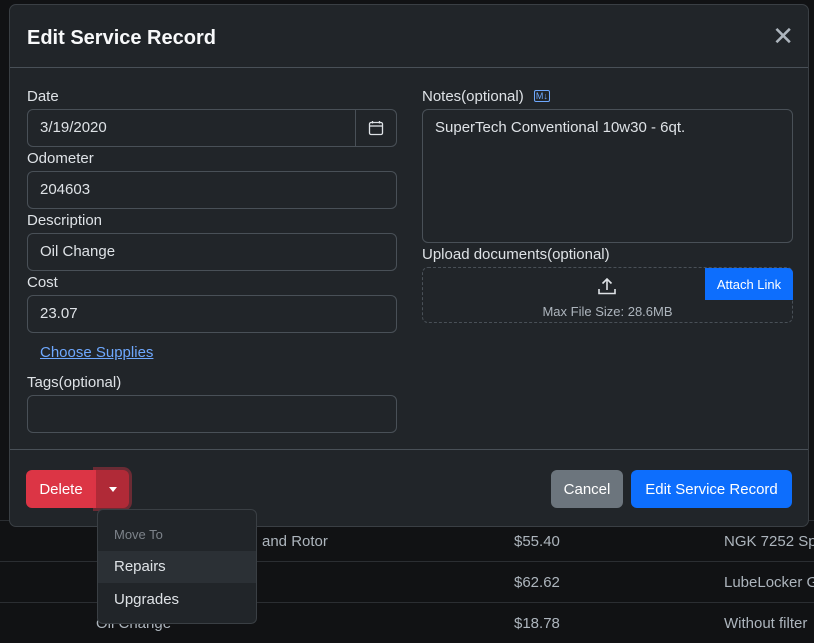 The height and width of the screenshot is (643, 814). I want to click on odometer-input: 204603, so click(212, 190).